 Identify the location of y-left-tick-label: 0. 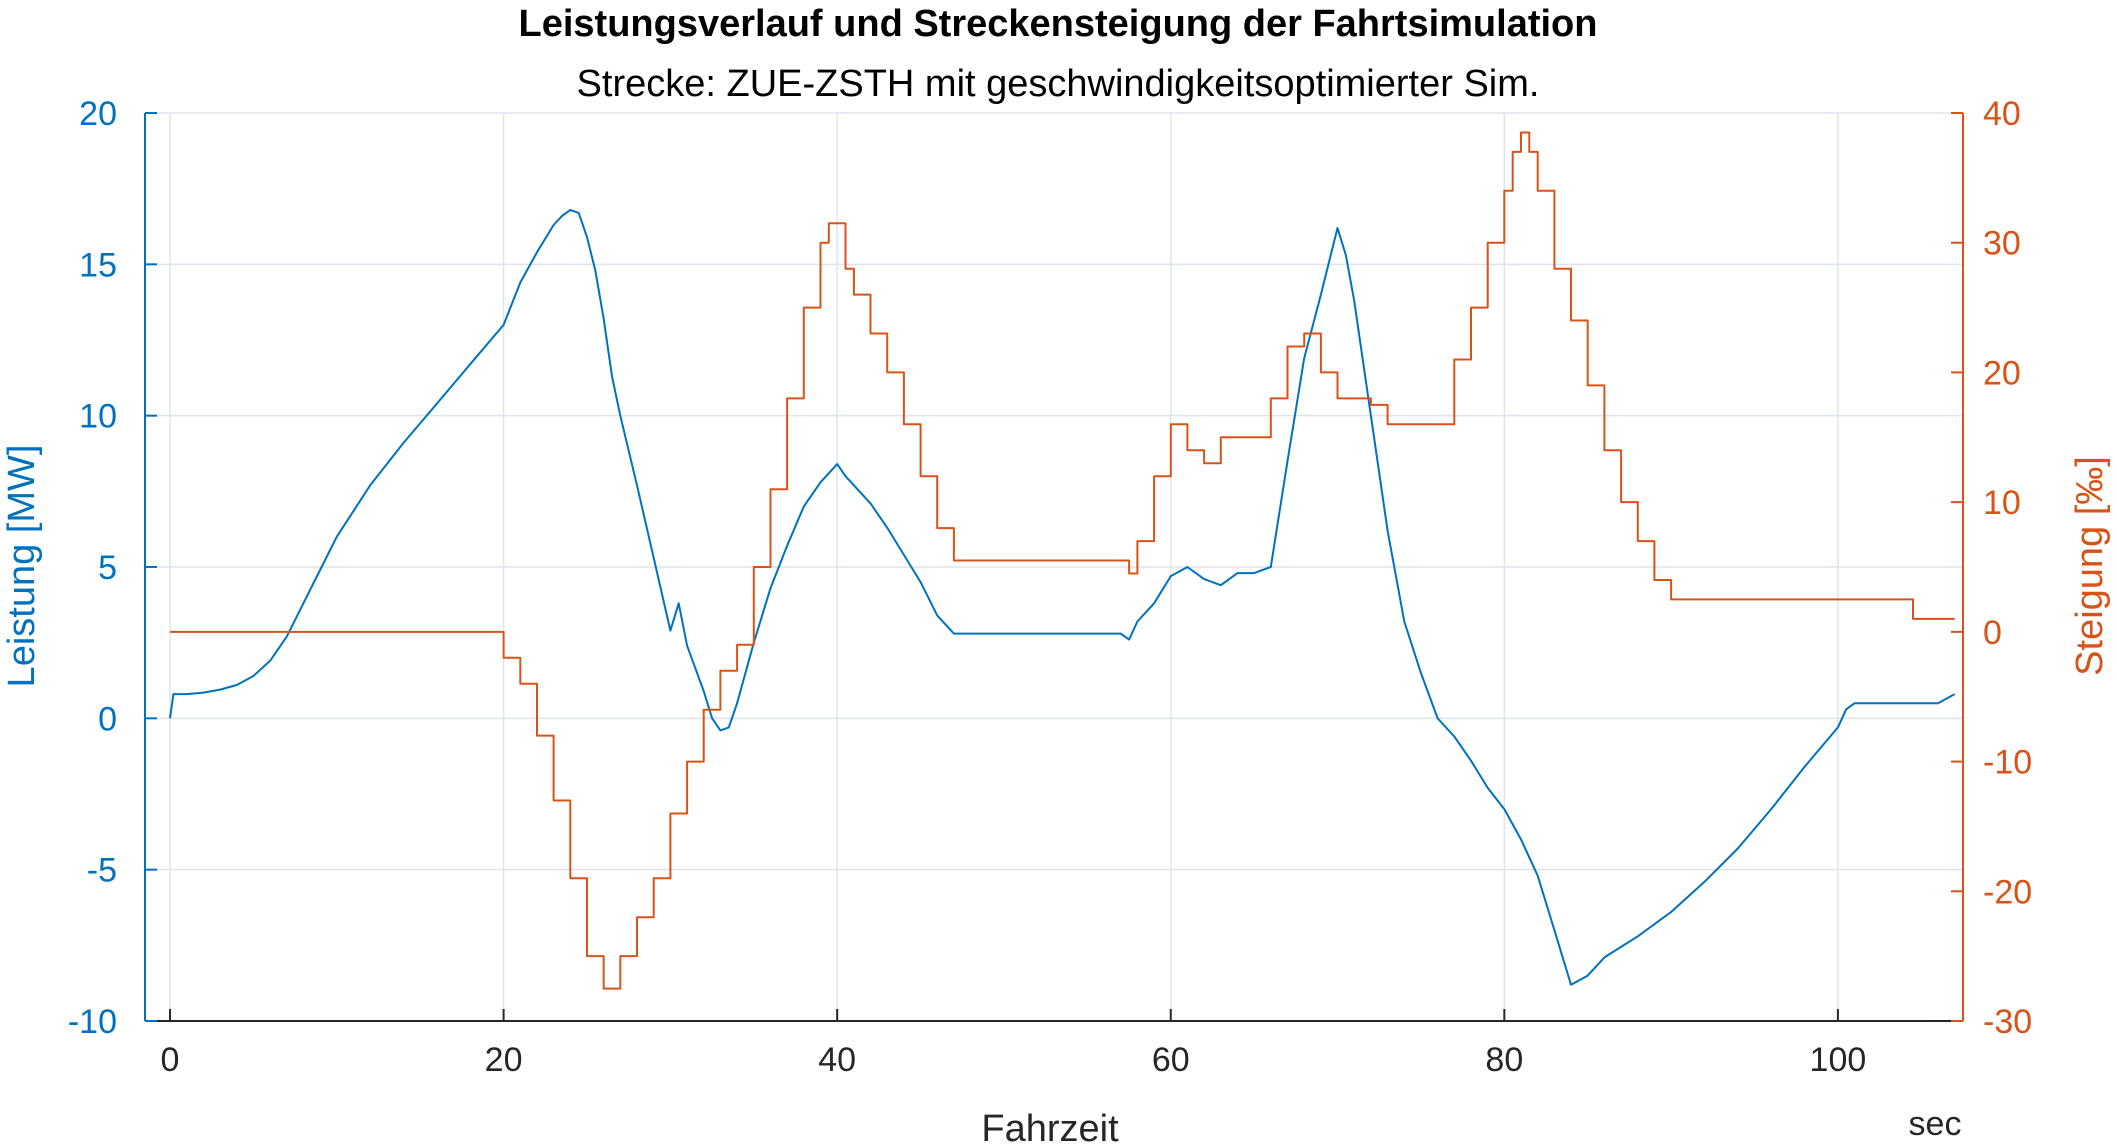
(107, 719).